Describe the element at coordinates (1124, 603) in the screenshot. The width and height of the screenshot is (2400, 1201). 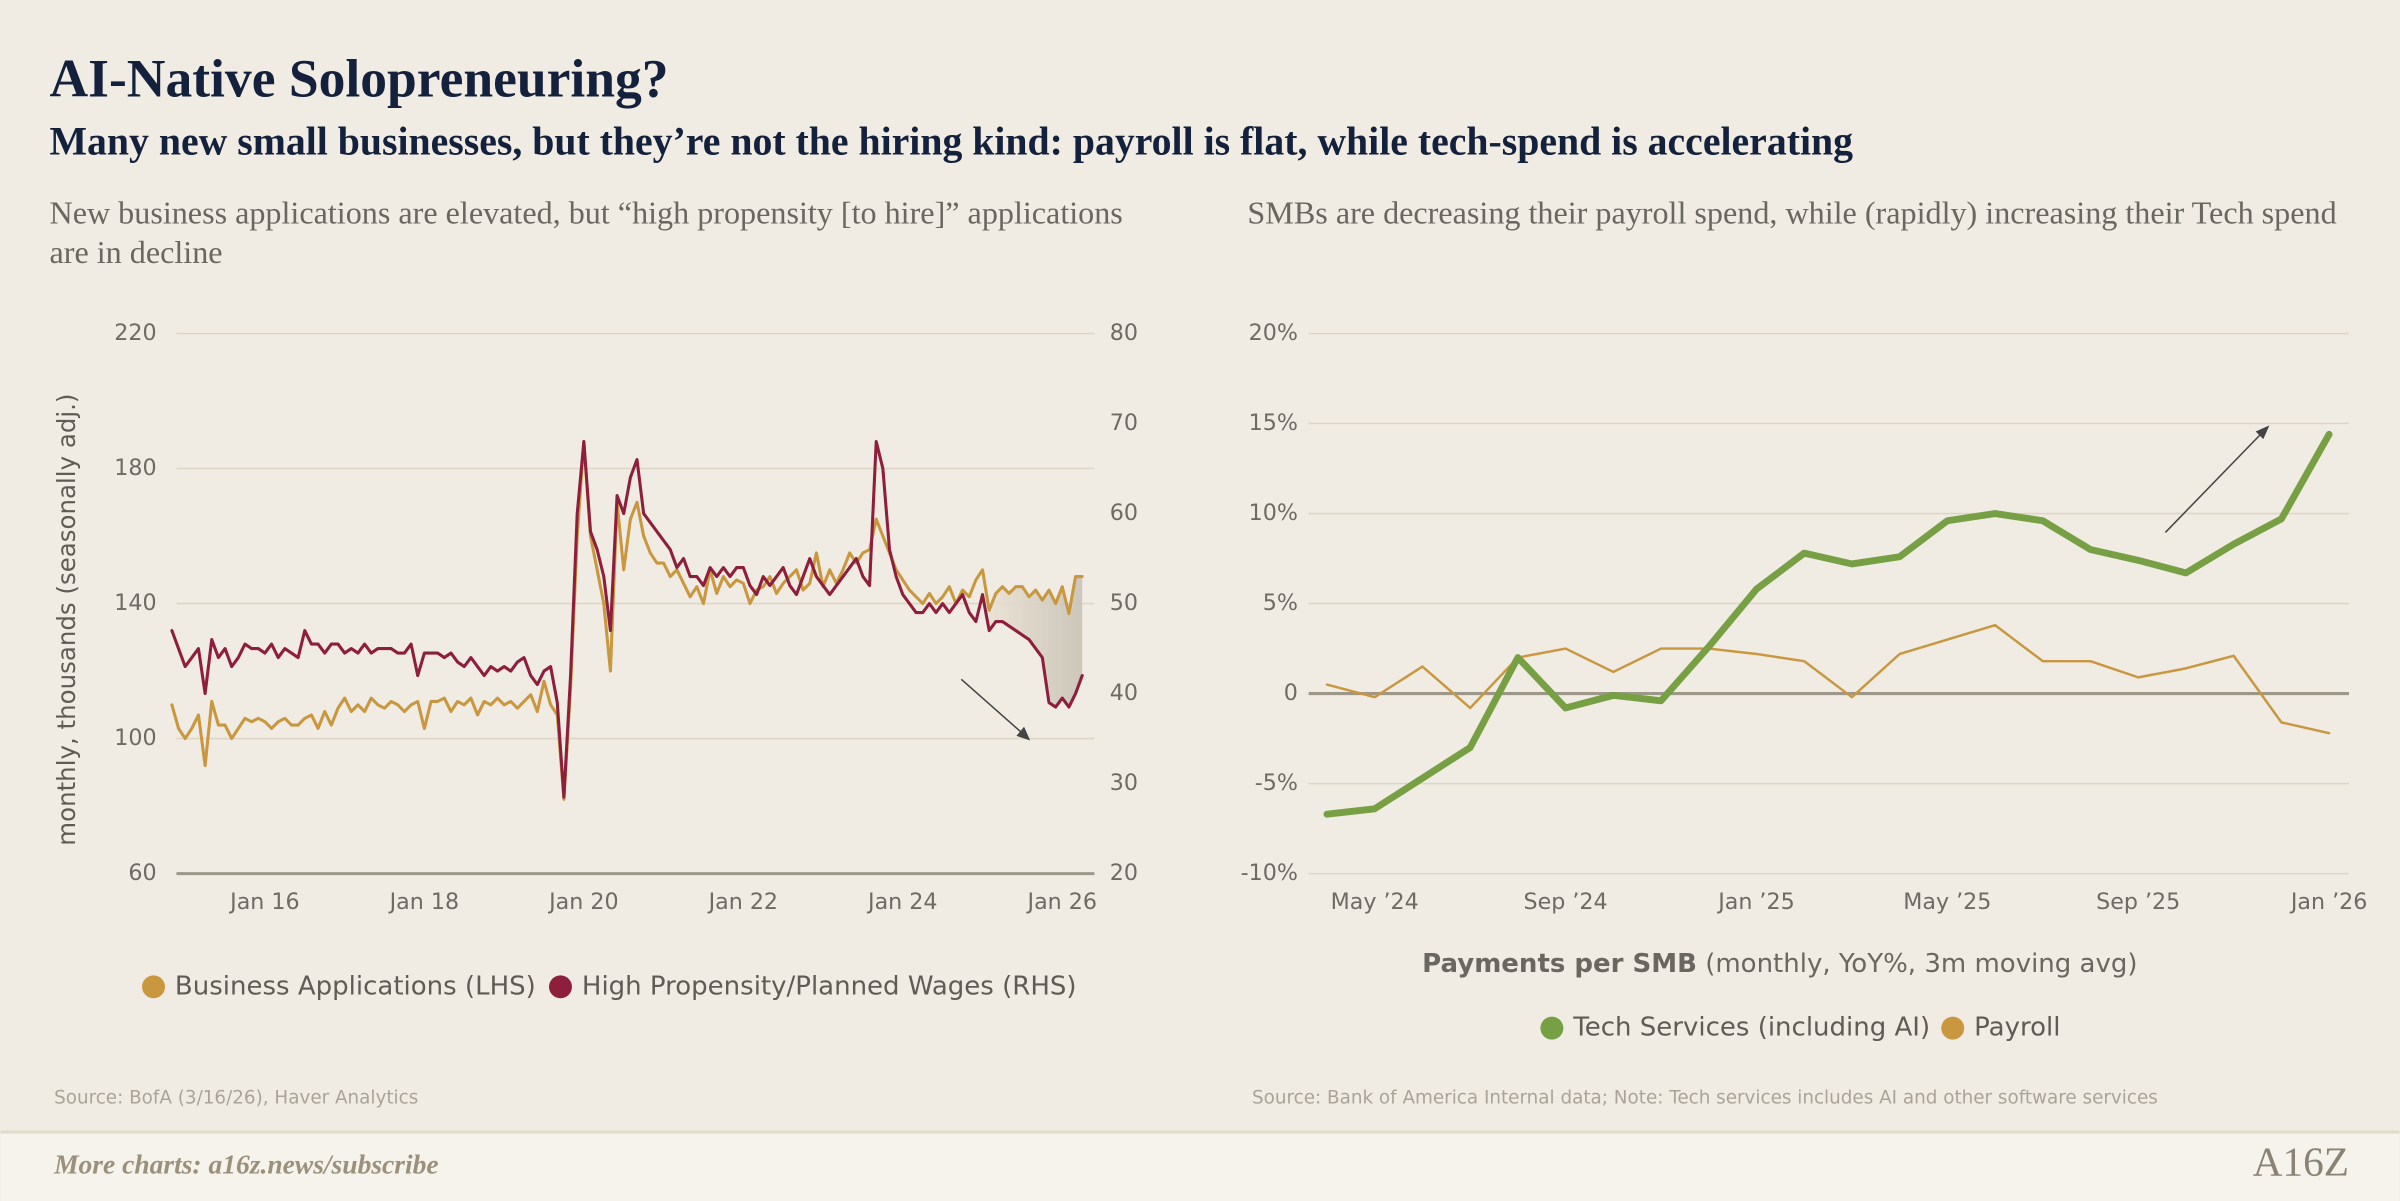
I see `y2-tick-label: 50` at that location.